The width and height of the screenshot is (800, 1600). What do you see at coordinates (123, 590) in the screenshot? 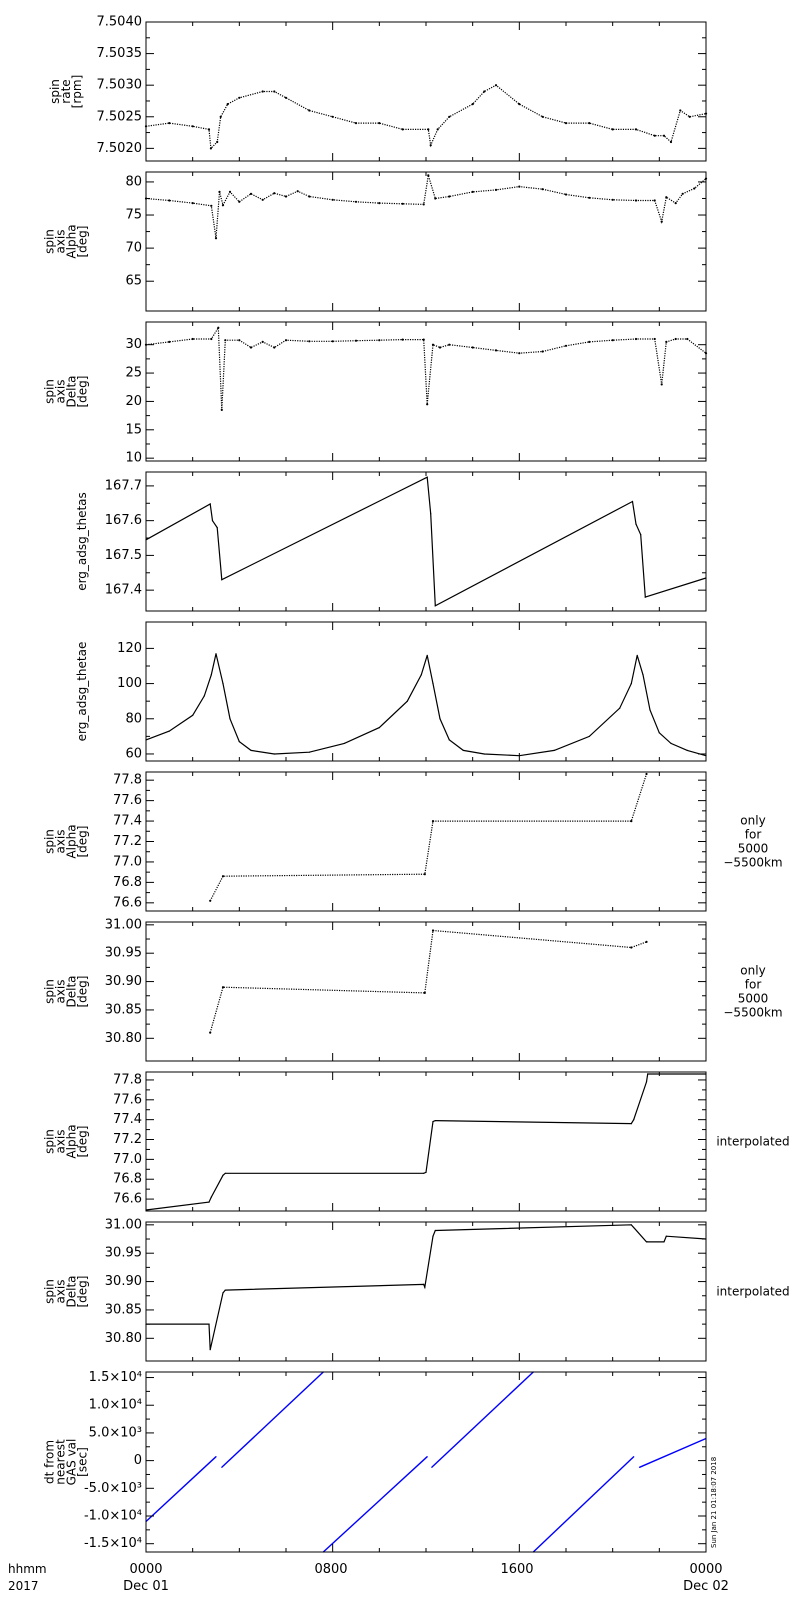
I see `y-tick-label: 167.4` at bounding box center [123, 590].